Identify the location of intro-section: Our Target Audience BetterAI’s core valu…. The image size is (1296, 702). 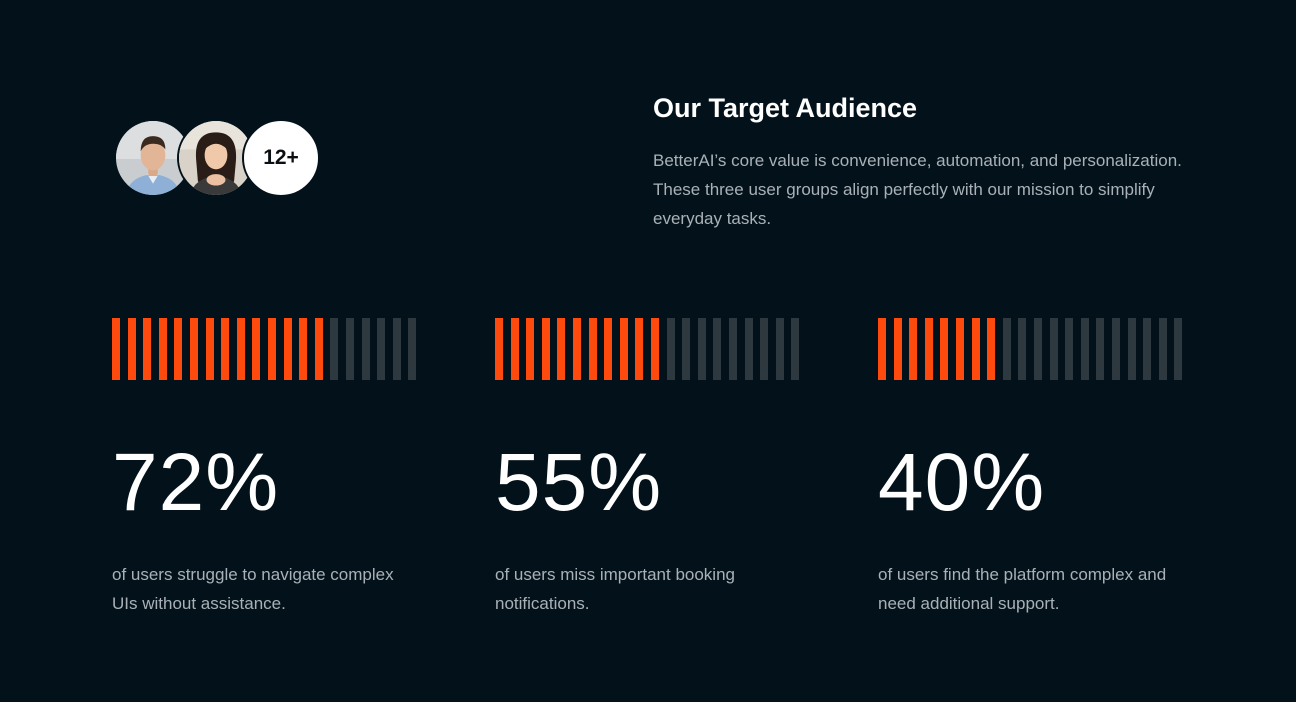
(923, 162).